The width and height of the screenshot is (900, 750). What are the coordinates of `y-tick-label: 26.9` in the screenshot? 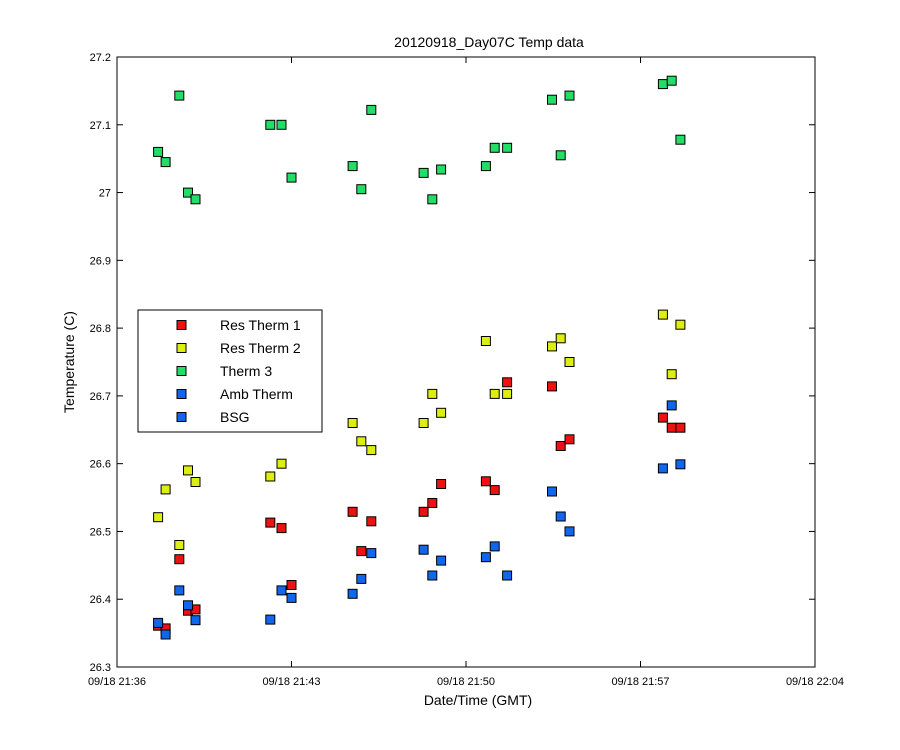 It's located at (100, 261).